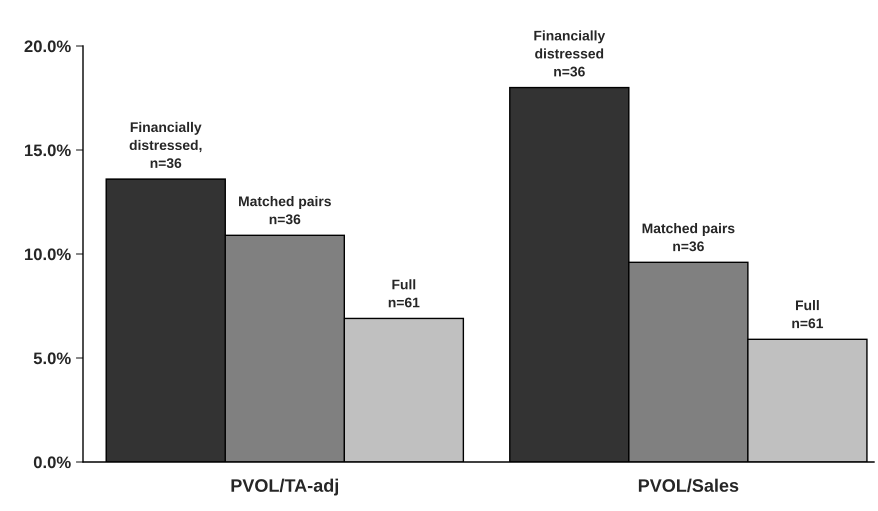  I want to click on x-tick-label: PVOL/TA-adj, so click(284, 487).